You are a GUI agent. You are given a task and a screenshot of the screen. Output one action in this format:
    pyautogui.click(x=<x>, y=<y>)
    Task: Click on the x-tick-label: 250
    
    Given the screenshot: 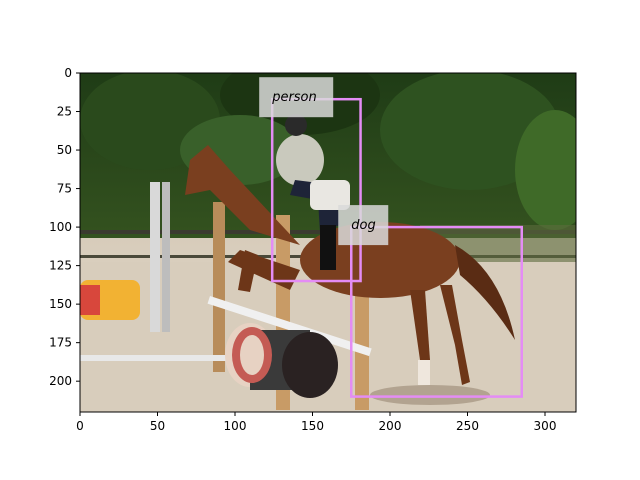 What is the action you would take?
    pyautogui.click(x=467, y=426)
    